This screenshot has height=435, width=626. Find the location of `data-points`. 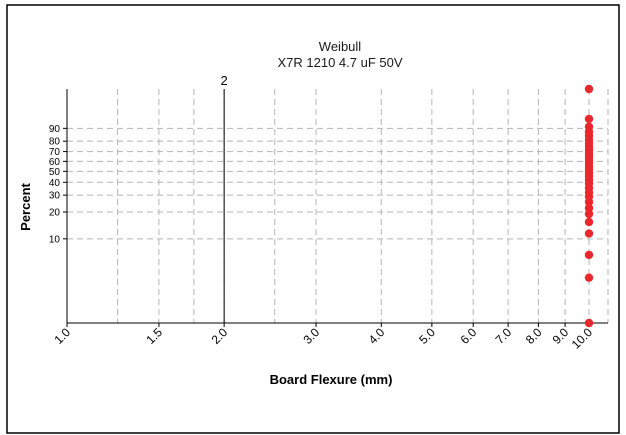

data-points is located at coordinates (589, 206).